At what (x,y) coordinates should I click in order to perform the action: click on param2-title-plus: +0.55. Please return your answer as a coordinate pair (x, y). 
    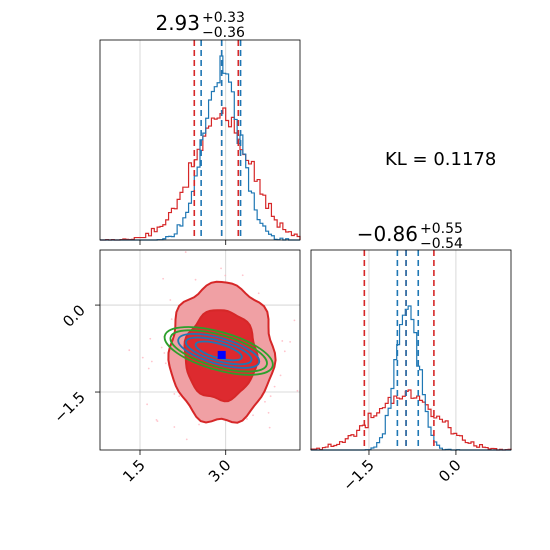
    Looking at the image, I should click on (441, 229).